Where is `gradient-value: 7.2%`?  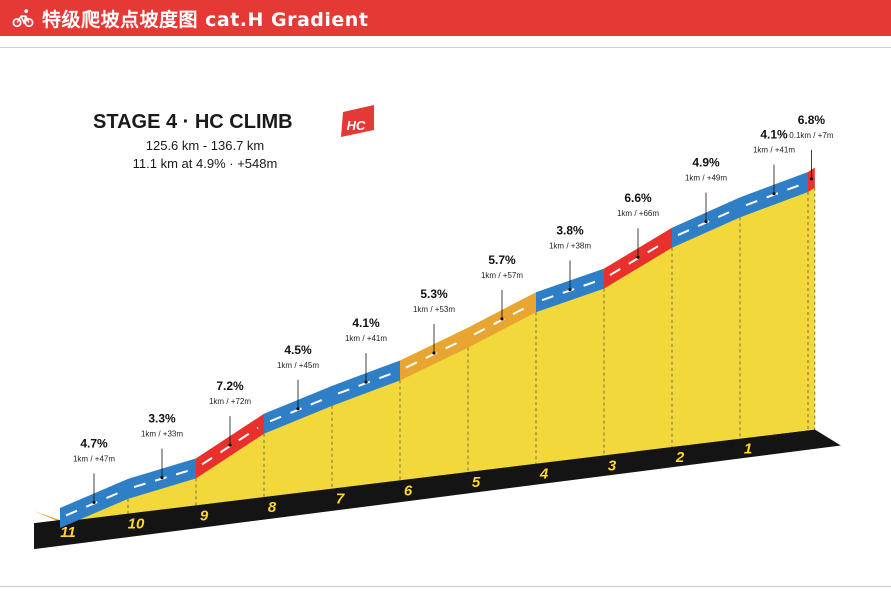
gradient-value: 7.2% is located at coordinates (230, 386).